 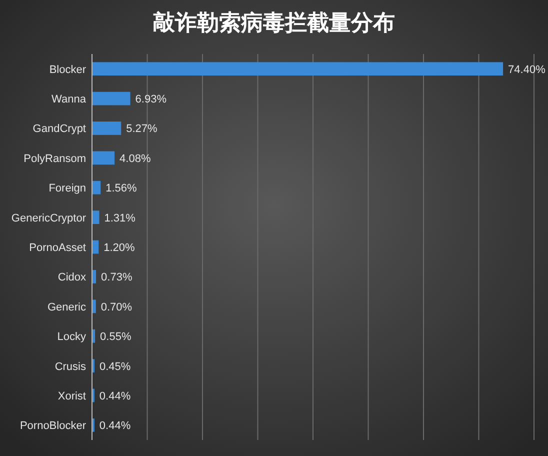 What do you see at coordinates (142, 129) in the screenshot?
I see `data-label: 5.27%` at bounding box center [142, 129].